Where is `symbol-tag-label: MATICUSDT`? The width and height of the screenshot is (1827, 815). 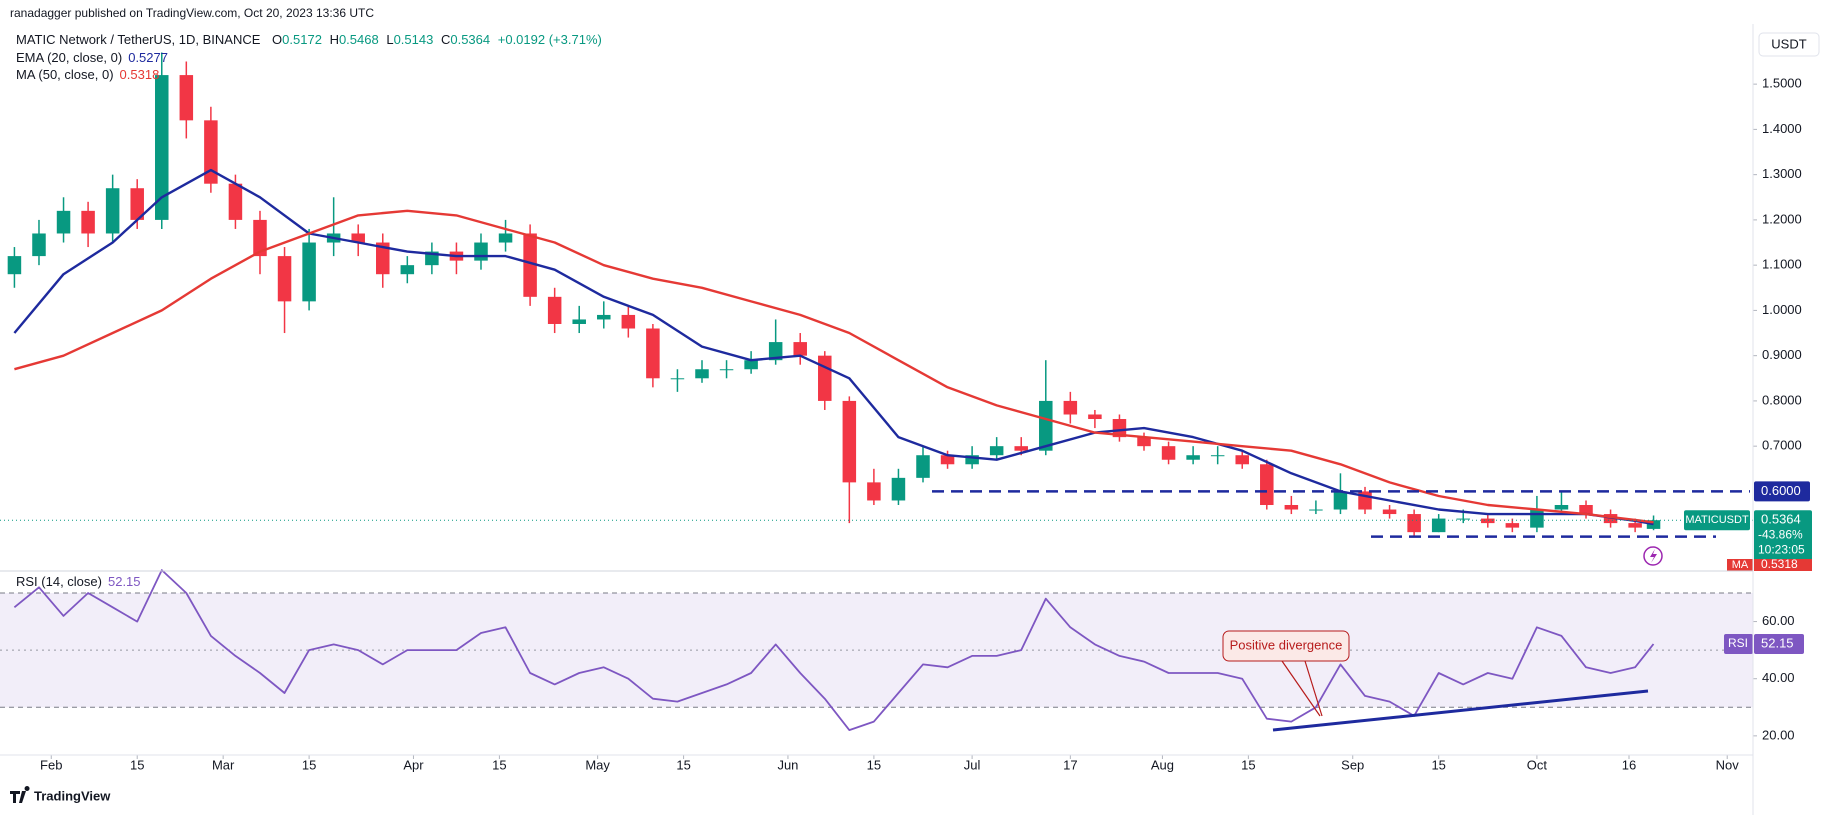 symbol-tag-label: MATICUSDT is located at coordinates (1717, 520).